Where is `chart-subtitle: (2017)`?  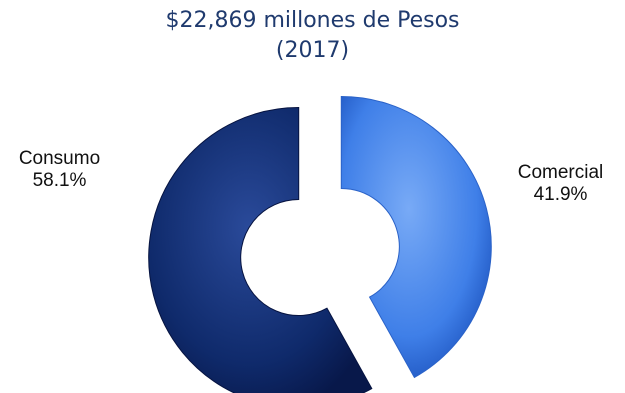
chart-subtitle: (2017) is located at coordinates (312, 50).